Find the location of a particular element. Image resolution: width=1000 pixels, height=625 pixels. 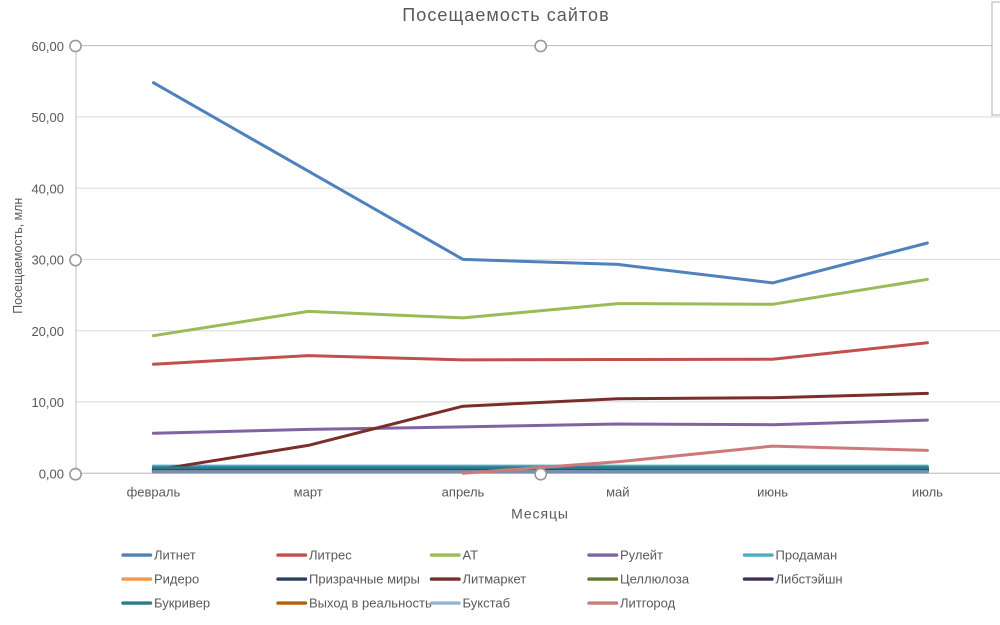

svg-text: май is located at coordinates (617, 492).